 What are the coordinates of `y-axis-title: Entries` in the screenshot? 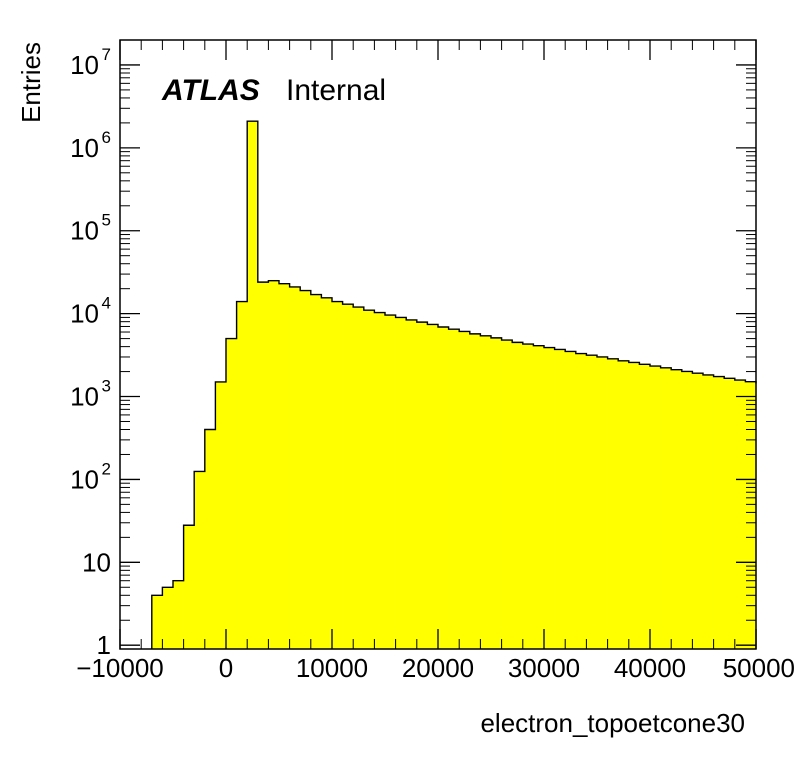 It's located at (31, 82).